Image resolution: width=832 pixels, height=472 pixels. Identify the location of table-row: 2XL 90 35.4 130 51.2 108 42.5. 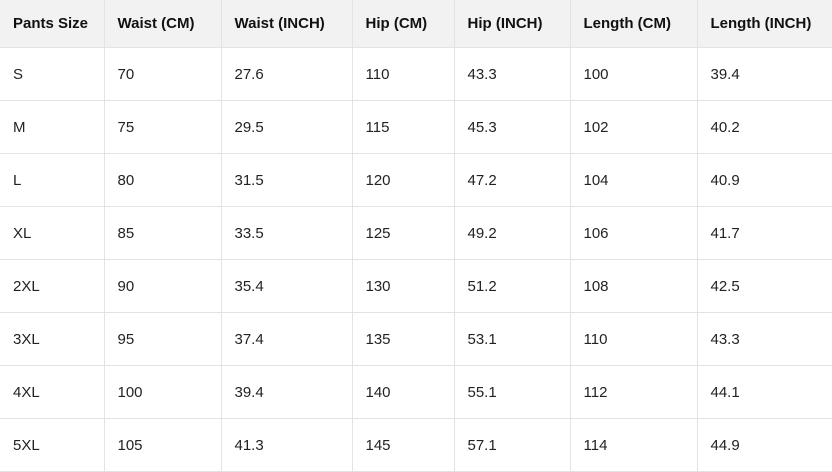
(416, 286).